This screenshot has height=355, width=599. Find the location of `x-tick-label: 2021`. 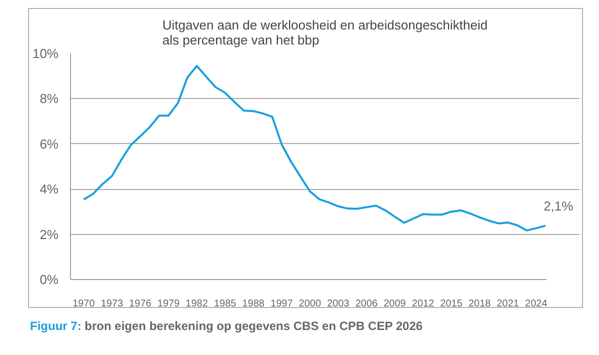

x-tick-label: 2021 is located at coordinates (508, 304).